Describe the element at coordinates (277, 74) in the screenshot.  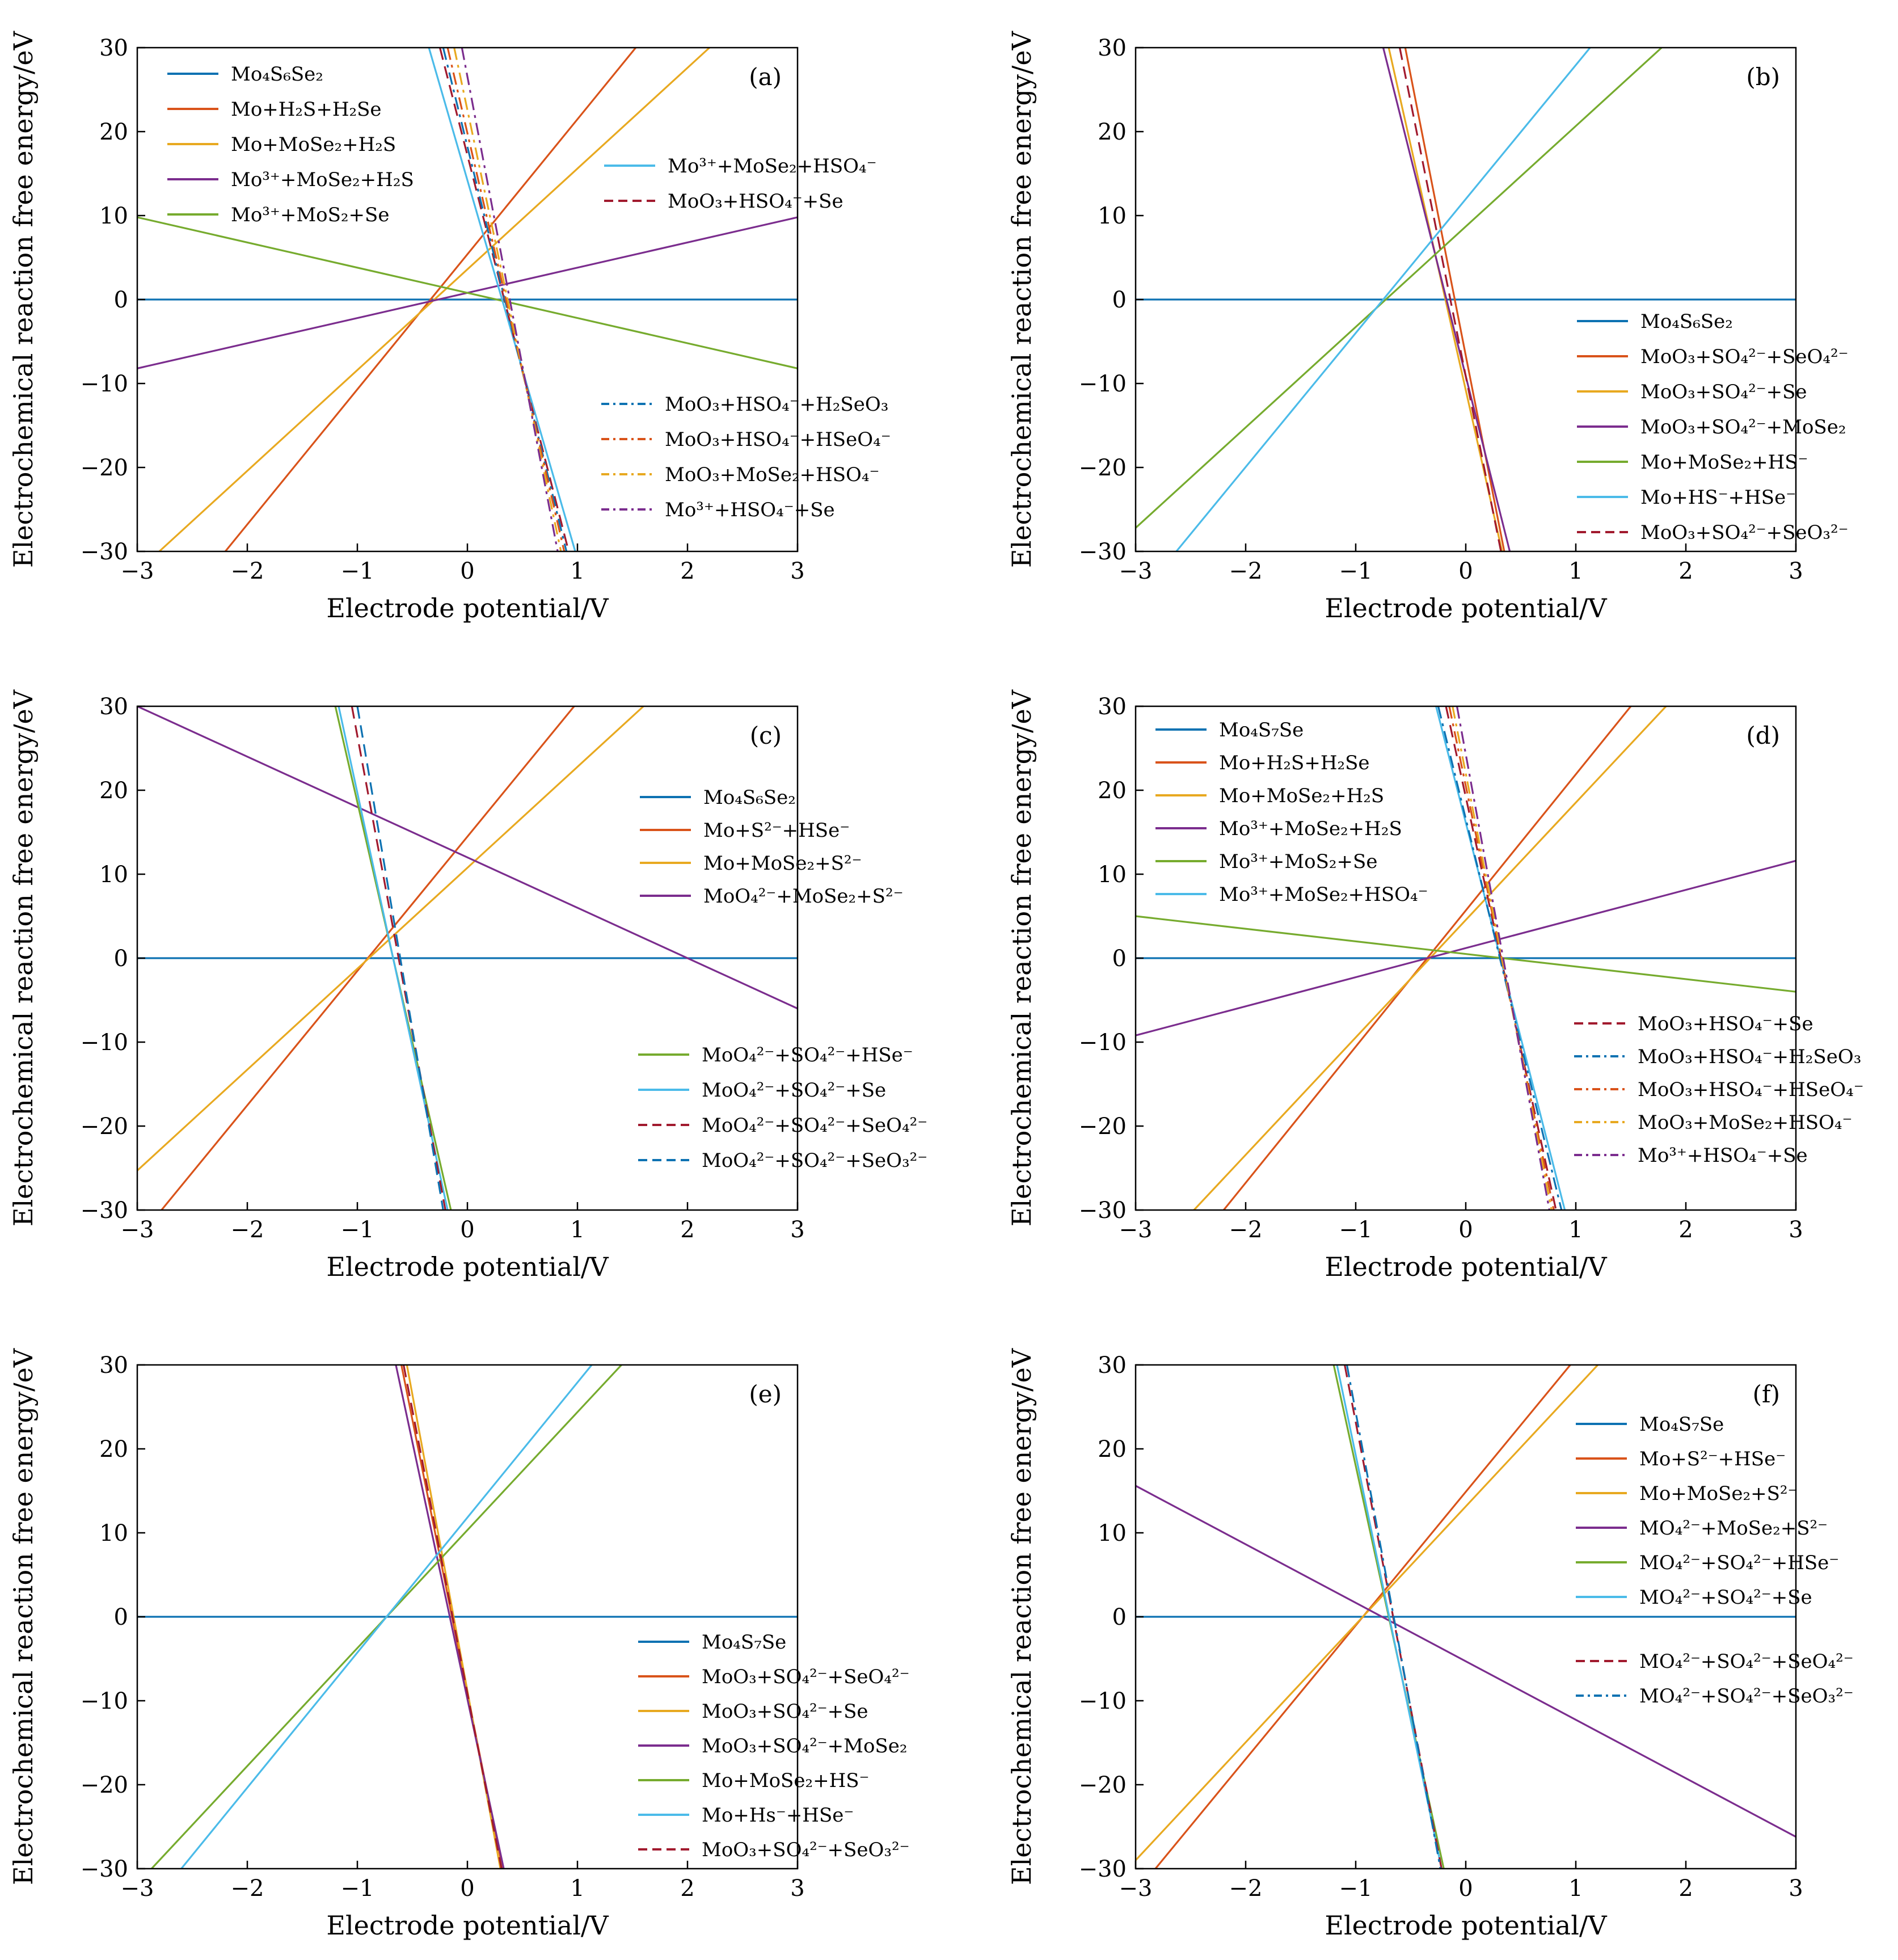
I see `legend-label: Mo₄S₆Se₂` at that location.